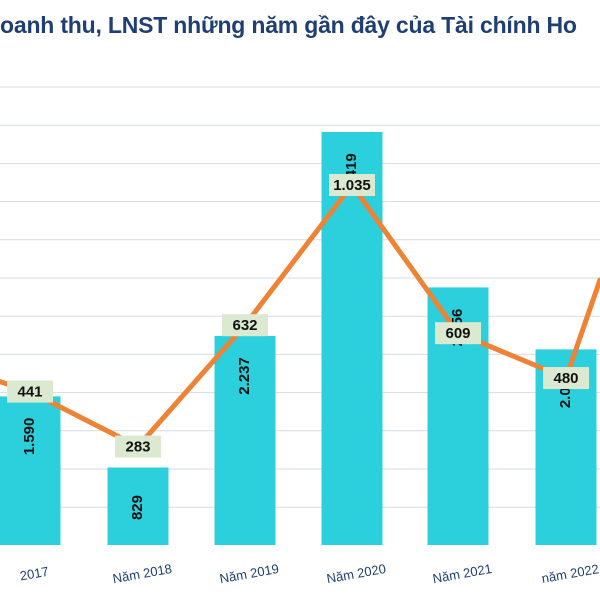 The image size is (600, 600). I want to click on line-value-label: 441, so click(29, 392).